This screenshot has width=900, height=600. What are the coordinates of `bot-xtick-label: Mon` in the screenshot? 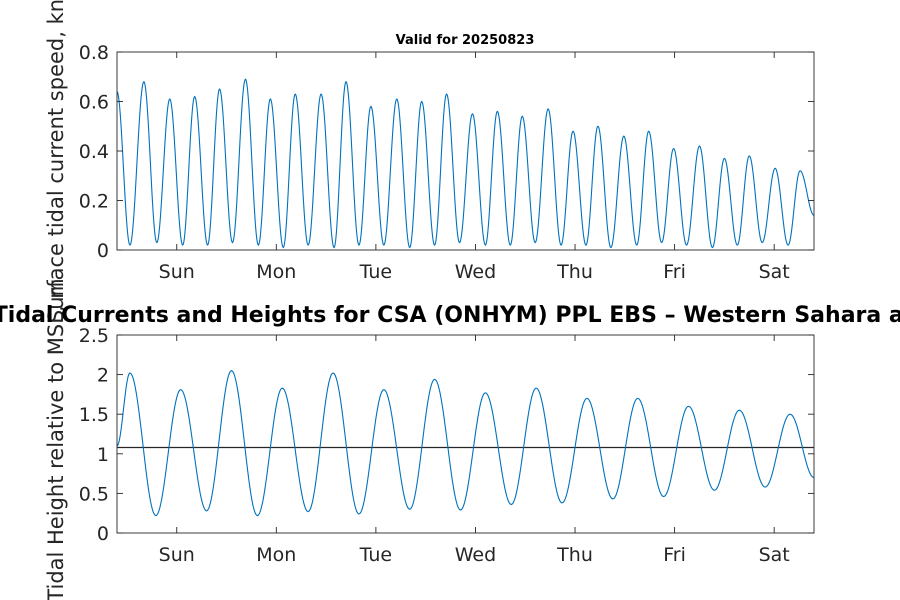 It's located at (276, 555).